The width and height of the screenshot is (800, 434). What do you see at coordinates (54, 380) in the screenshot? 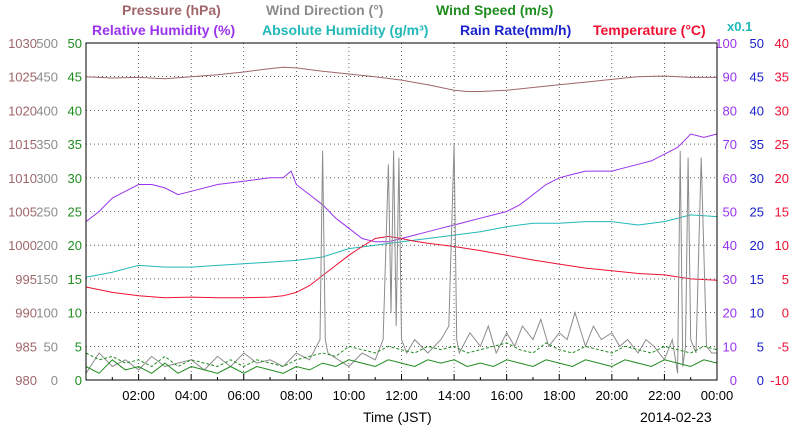
I see `y-tick-label-wind-direction: 0` at bounding box center [54, 380].